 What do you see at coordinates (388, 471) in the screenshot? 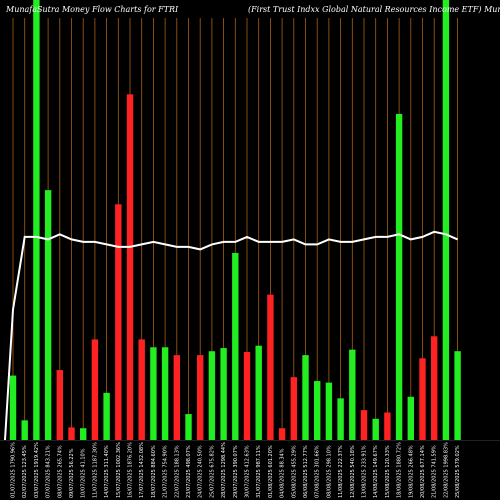
I see `x-tick-label: 15/08/2025 120.33%` at bounding box center [388, 471].